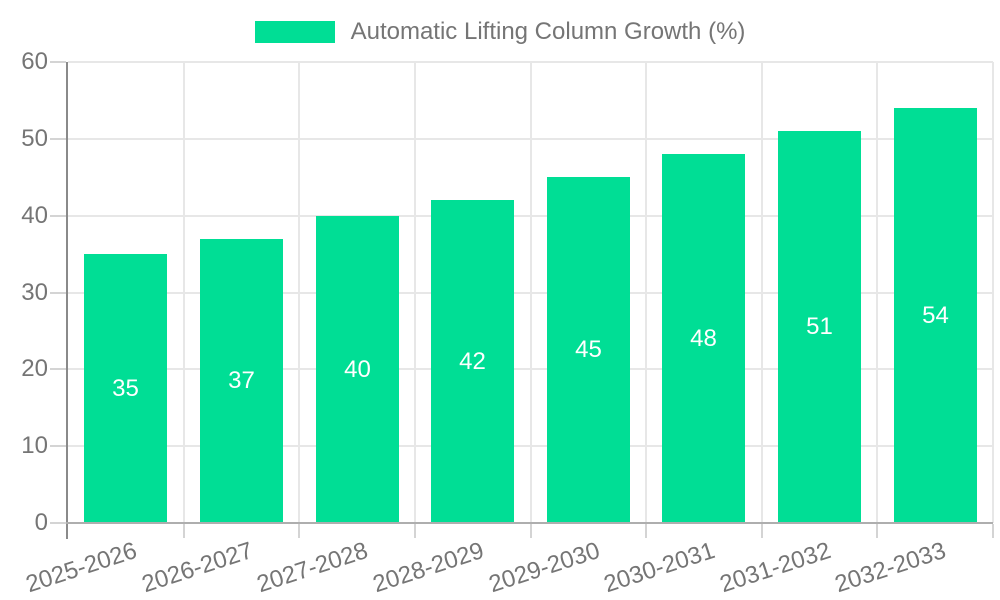 This screenshot has width=1000, height=600. I want to click on x-axis-tick-label: 2032-2033, so click(891, 568).